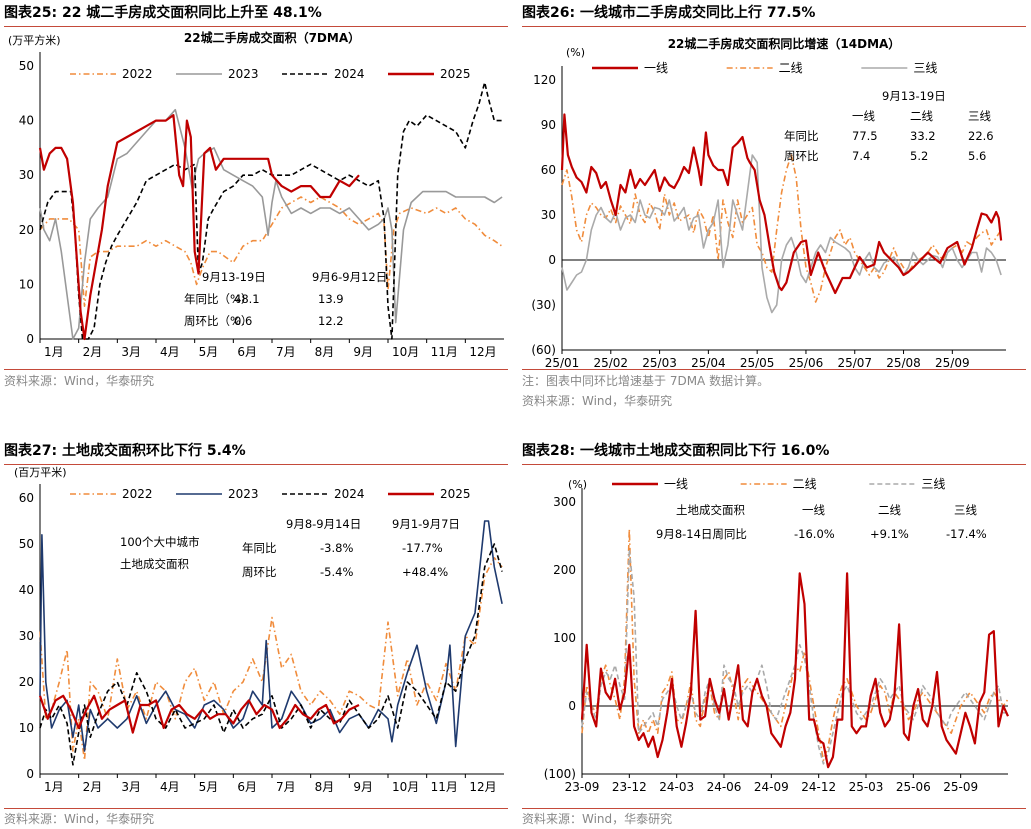  I want to click on title-rule, so click(774, 26).